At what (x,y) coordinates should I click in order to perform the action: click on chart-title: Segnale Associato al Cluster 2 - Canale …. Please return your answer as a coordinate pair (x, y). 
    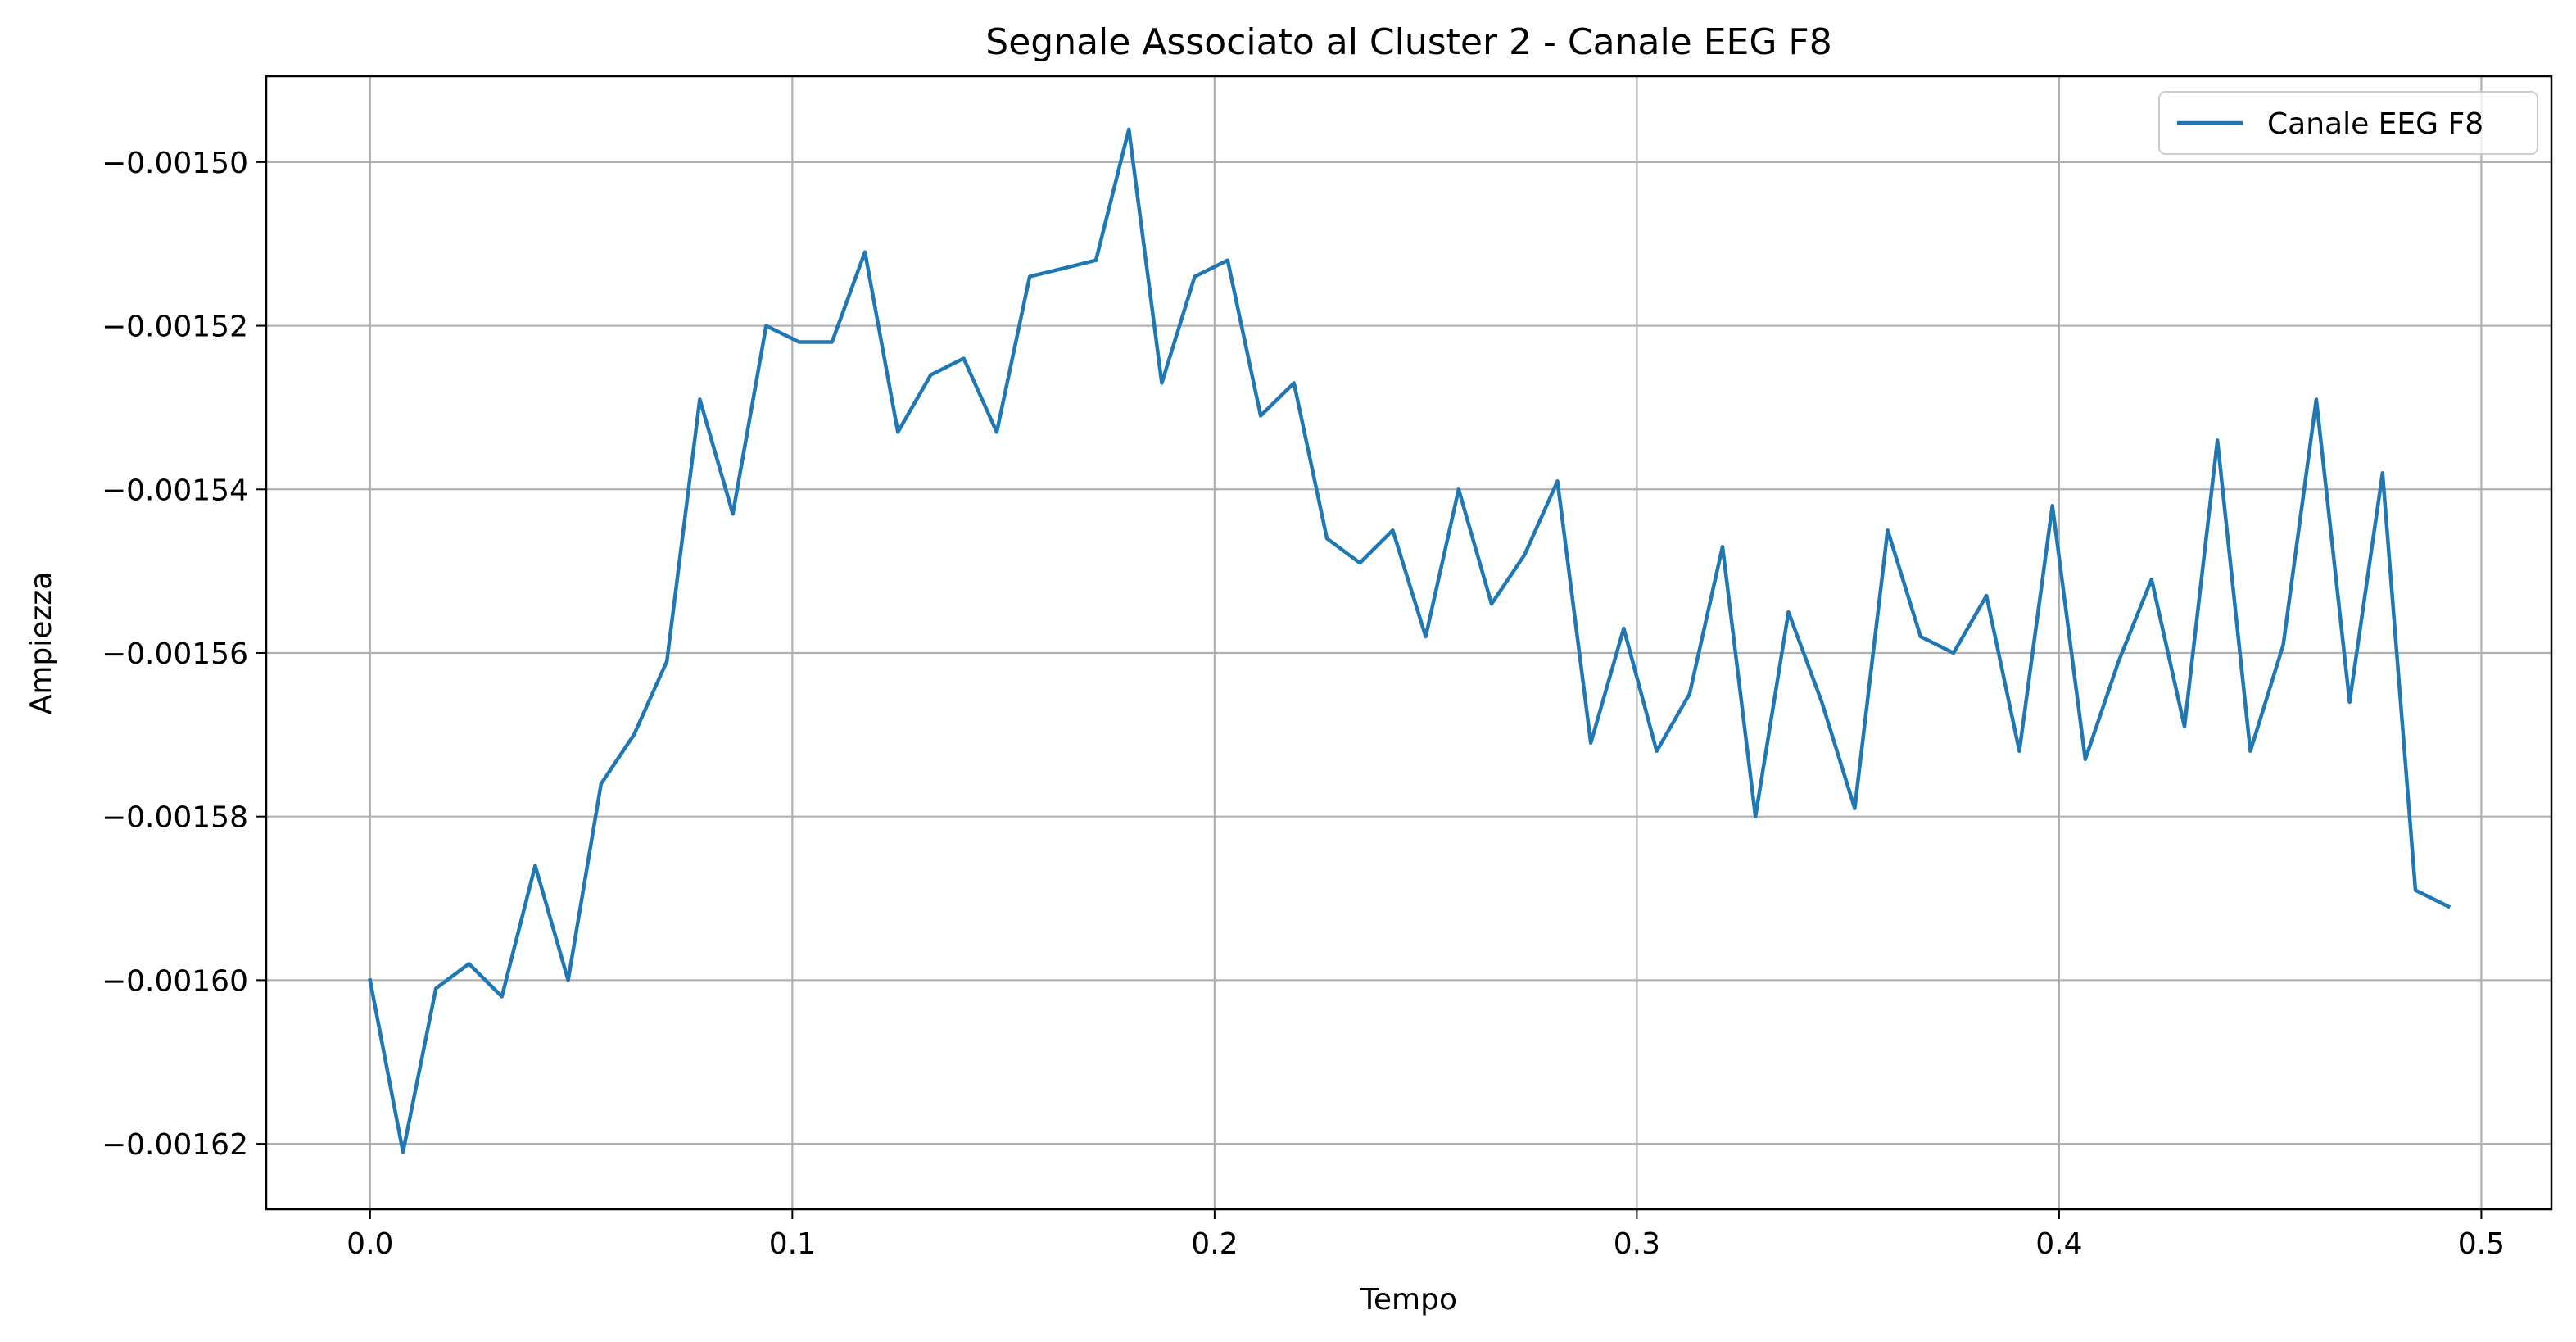
    Looking at the image, I should click on (1408, 42).